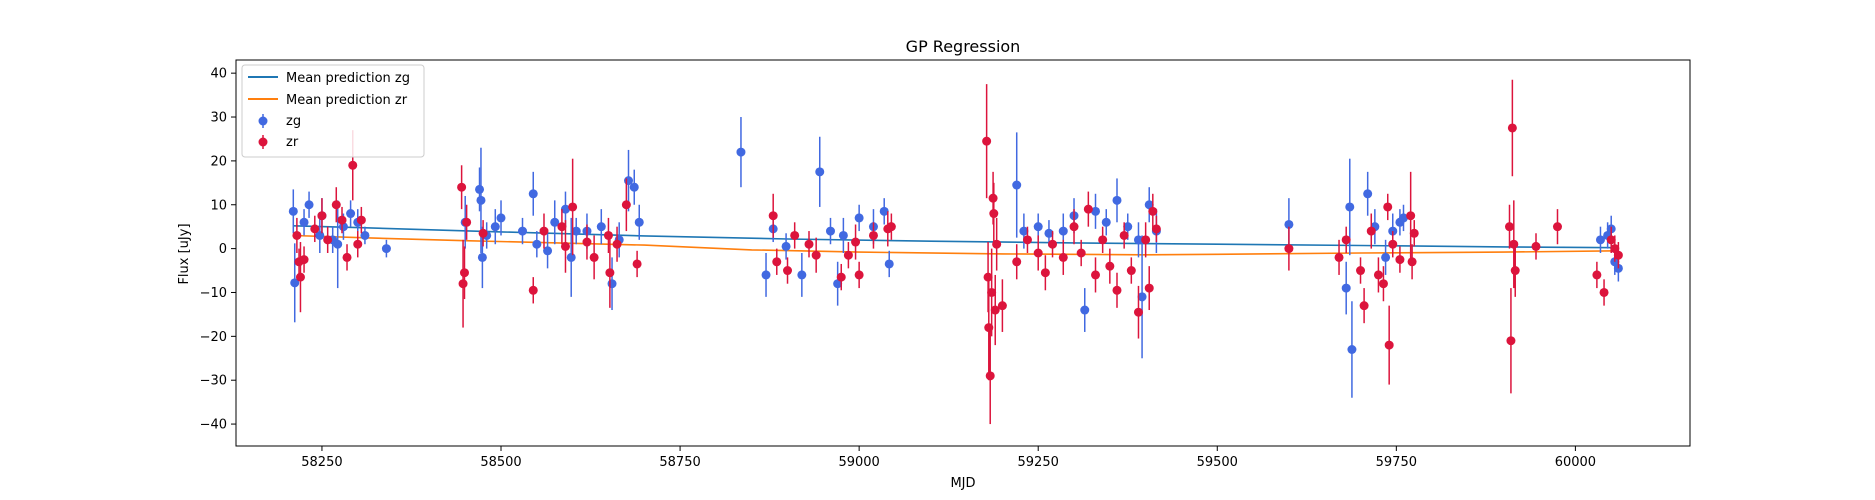 Image resolution: width=1875 pixels, height=500 pixels. Describe the element at coordinates (858, 462) in the screenshot. I see `x-tick-label: 59000` at that location.